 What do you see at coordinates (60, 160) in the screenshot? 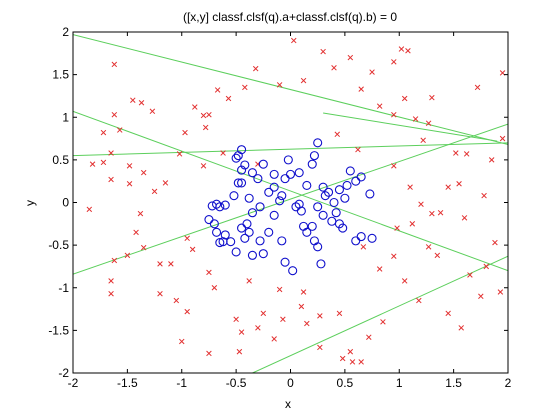
I see `y-tick-label: 0.5` at bounding box center [60, 160].